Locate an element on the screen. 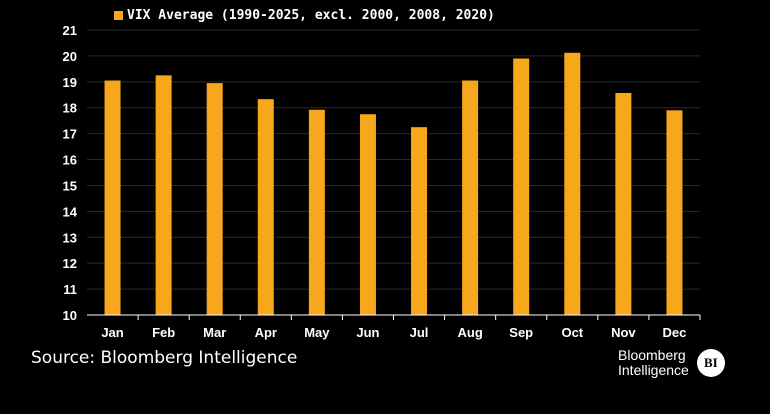 Image resolution: width=770 pixels, height=414 pixels. axes is located at coordinates (394, 317).